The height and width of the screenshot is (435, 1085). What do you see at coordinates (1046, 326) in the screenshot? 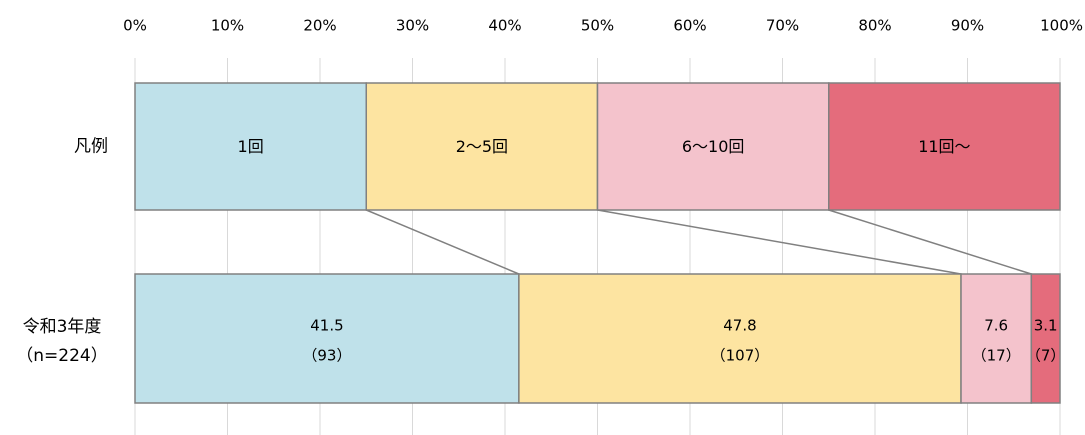
I see `data-value-label: 3.1` at bounding box center [1046, 326].